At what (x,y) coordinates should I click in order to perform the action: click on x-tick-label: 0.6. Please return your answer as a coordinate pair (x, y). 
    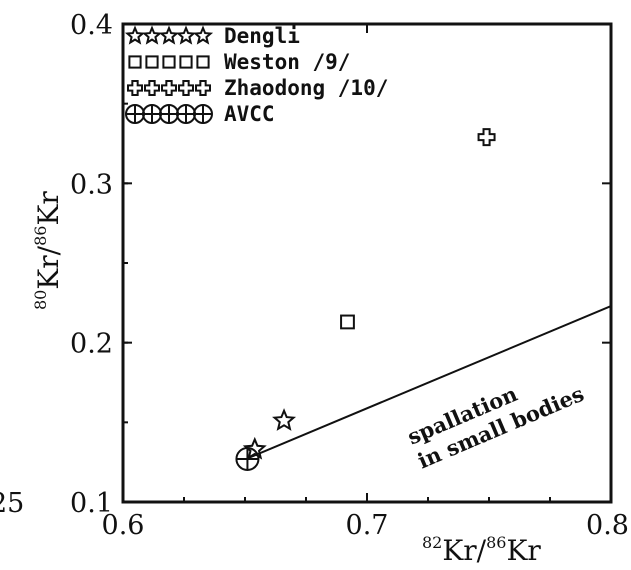
    Looking at the image, I should click on (123, 525).